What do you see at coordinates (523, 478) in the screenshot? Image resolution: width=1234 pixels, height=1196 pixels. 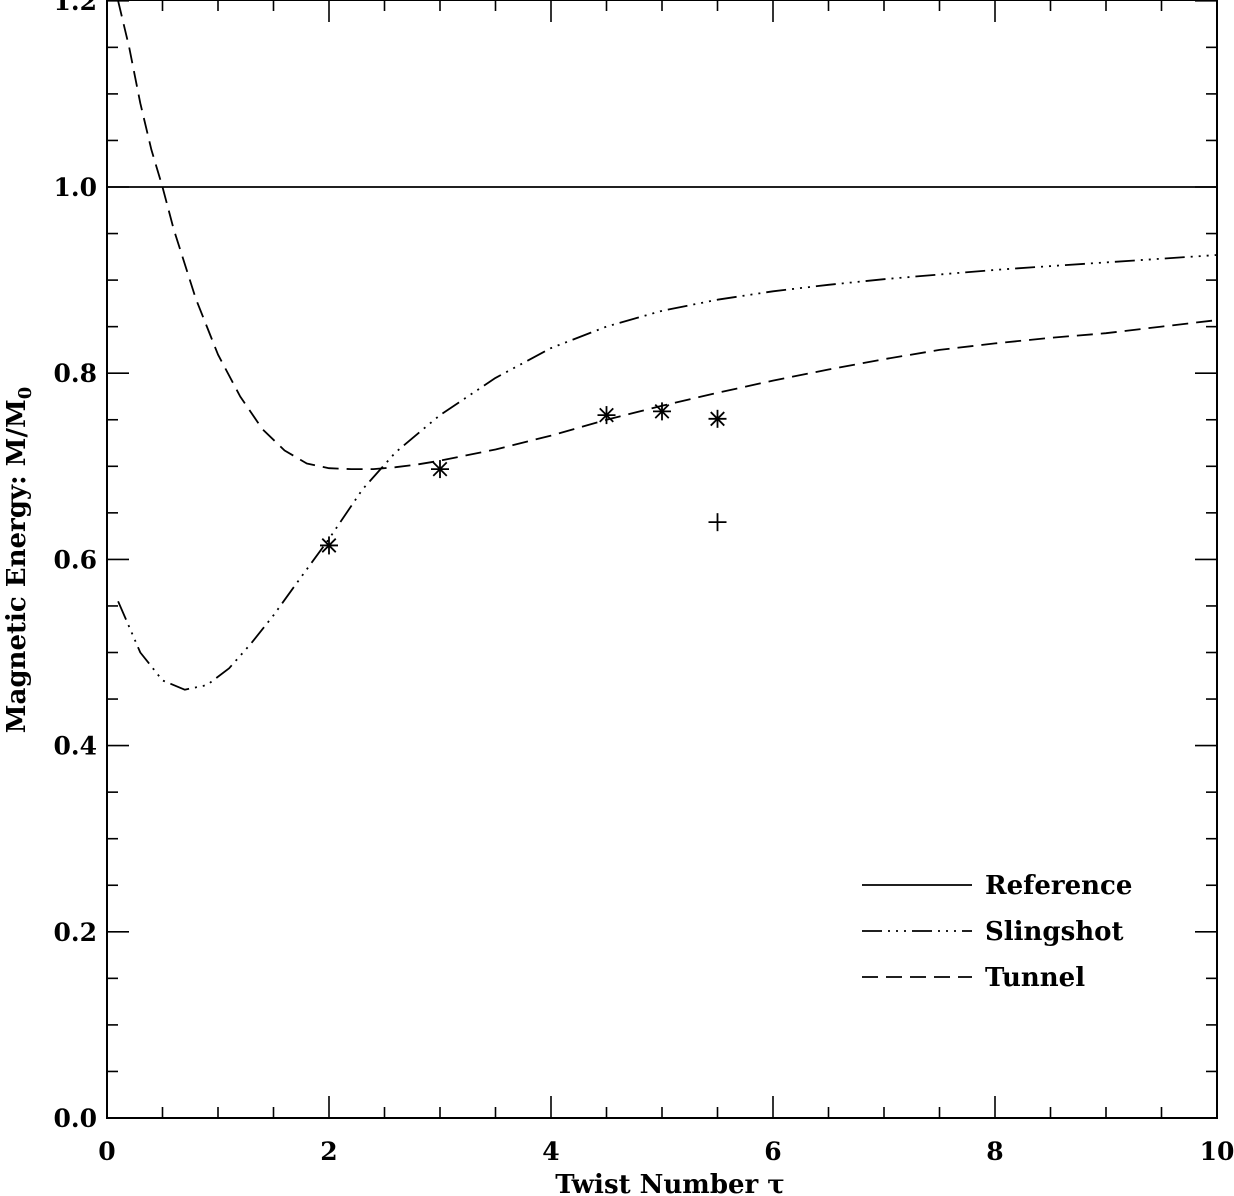 I see `data-markers` at bounding box center [523, 478].